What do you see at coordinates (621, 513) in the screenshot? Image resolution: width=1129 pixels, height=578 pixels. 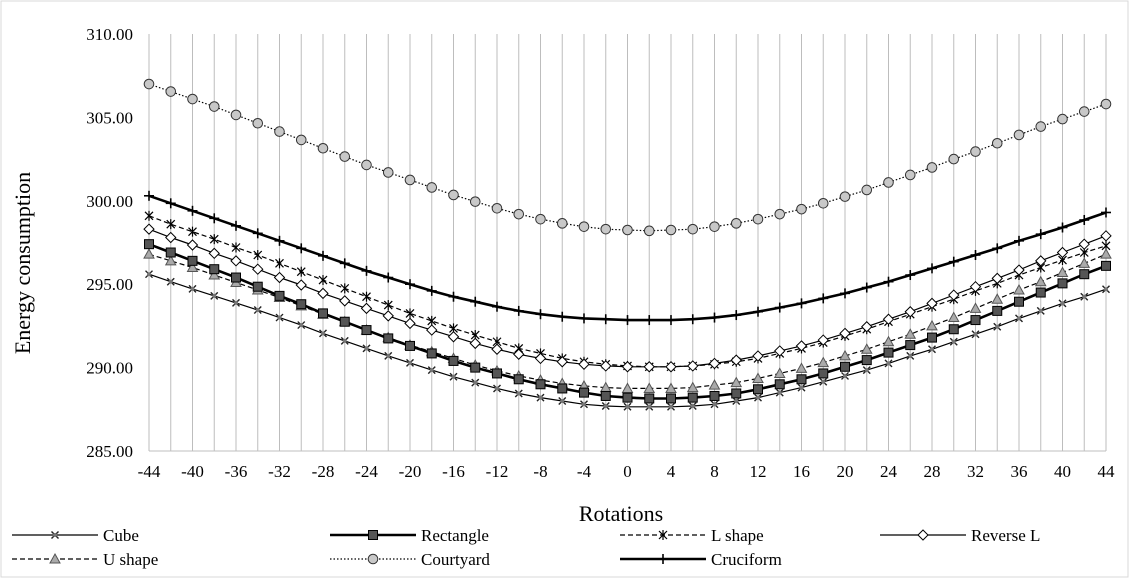 I see `x-axis-title: Rotations` at bounding box center [621, 513].